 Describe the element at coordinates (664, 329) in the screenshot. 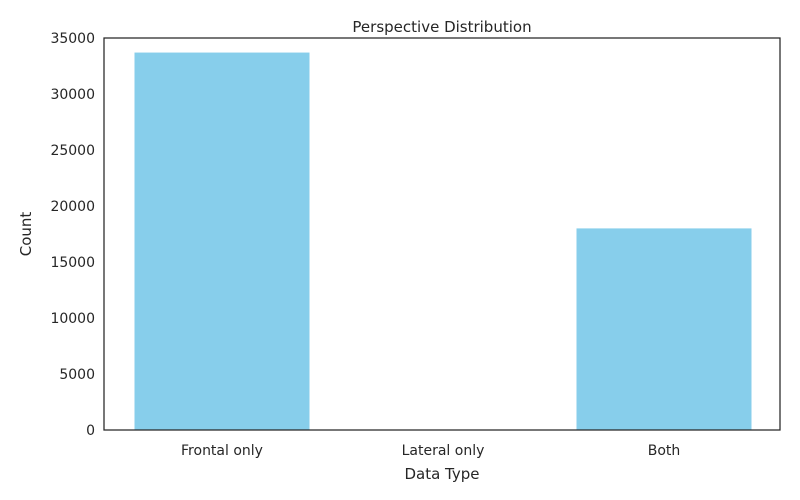

I see `bar-both` at that location.